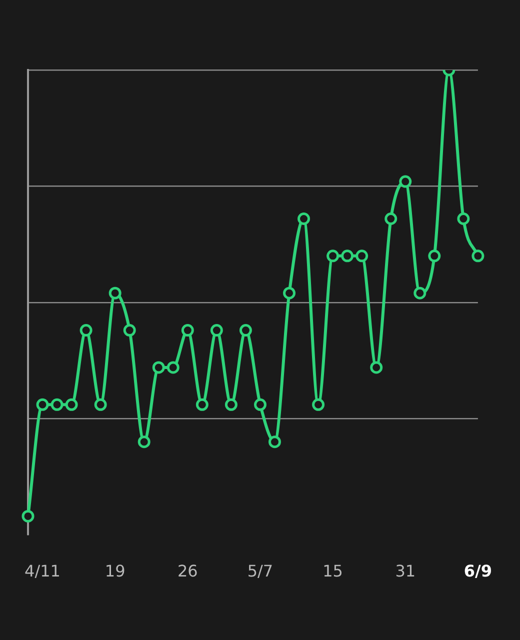 Image resolution: width=520 pixels, height=640 pixels. What do you see at coordinates (115, 571) in the screenshot?
I see `x-tick-label: 19` at bounding box center [115, 571].